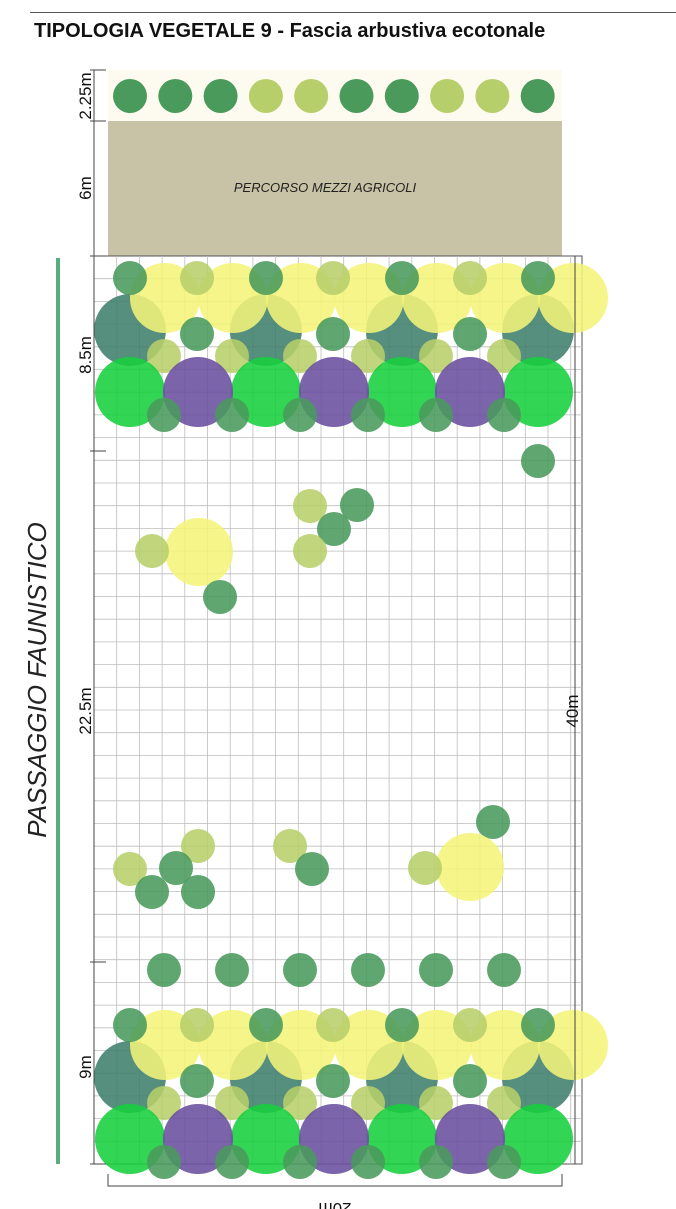 The image size is (676, 1209). What do you see at coordinates (85, 188) in the screenshot?
I see `dimension-label-road: 6m` at bounding box center [85, 188].